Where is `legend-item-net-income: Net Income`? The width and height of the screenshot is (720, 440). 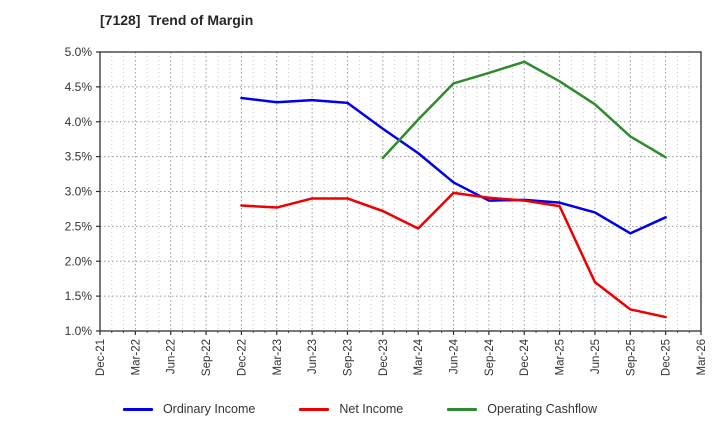 legend-item-net-income: Net Income is located at coordinates (351, 409).